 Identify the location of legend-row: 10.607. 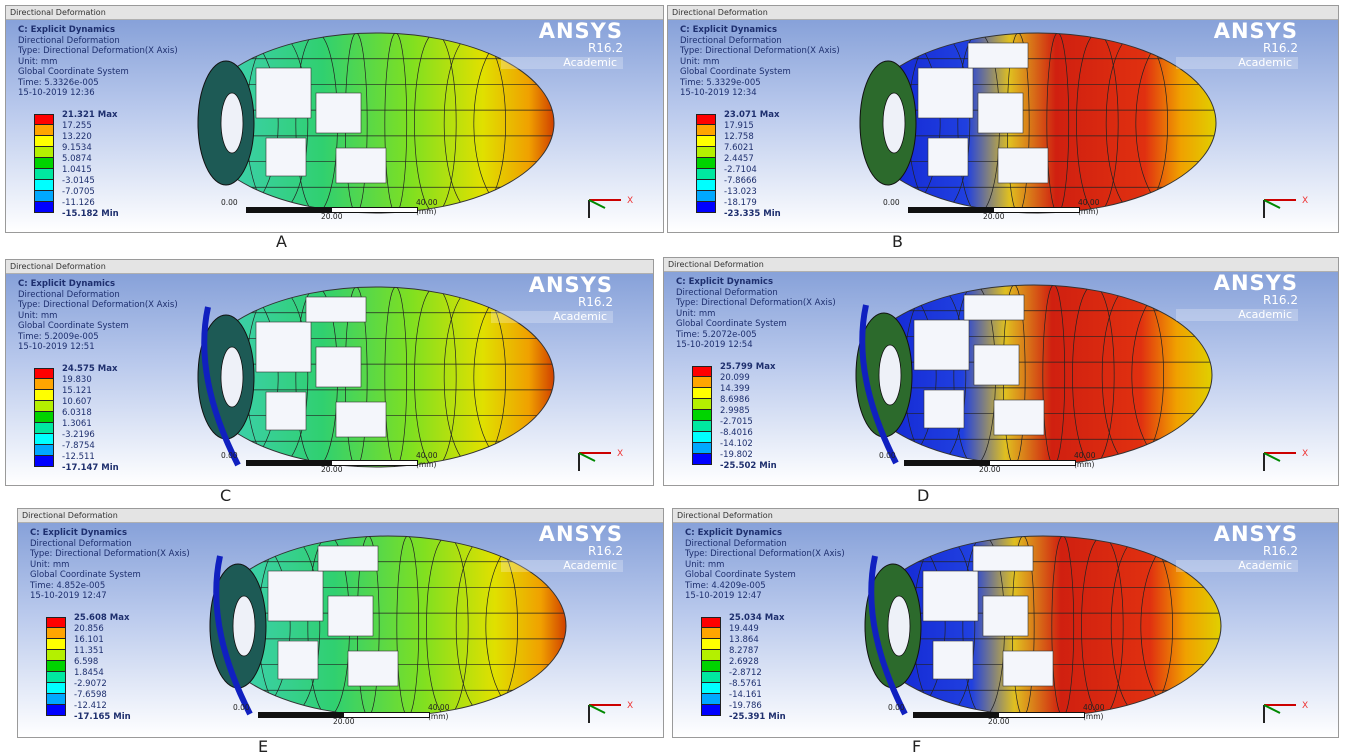
(76, 404).